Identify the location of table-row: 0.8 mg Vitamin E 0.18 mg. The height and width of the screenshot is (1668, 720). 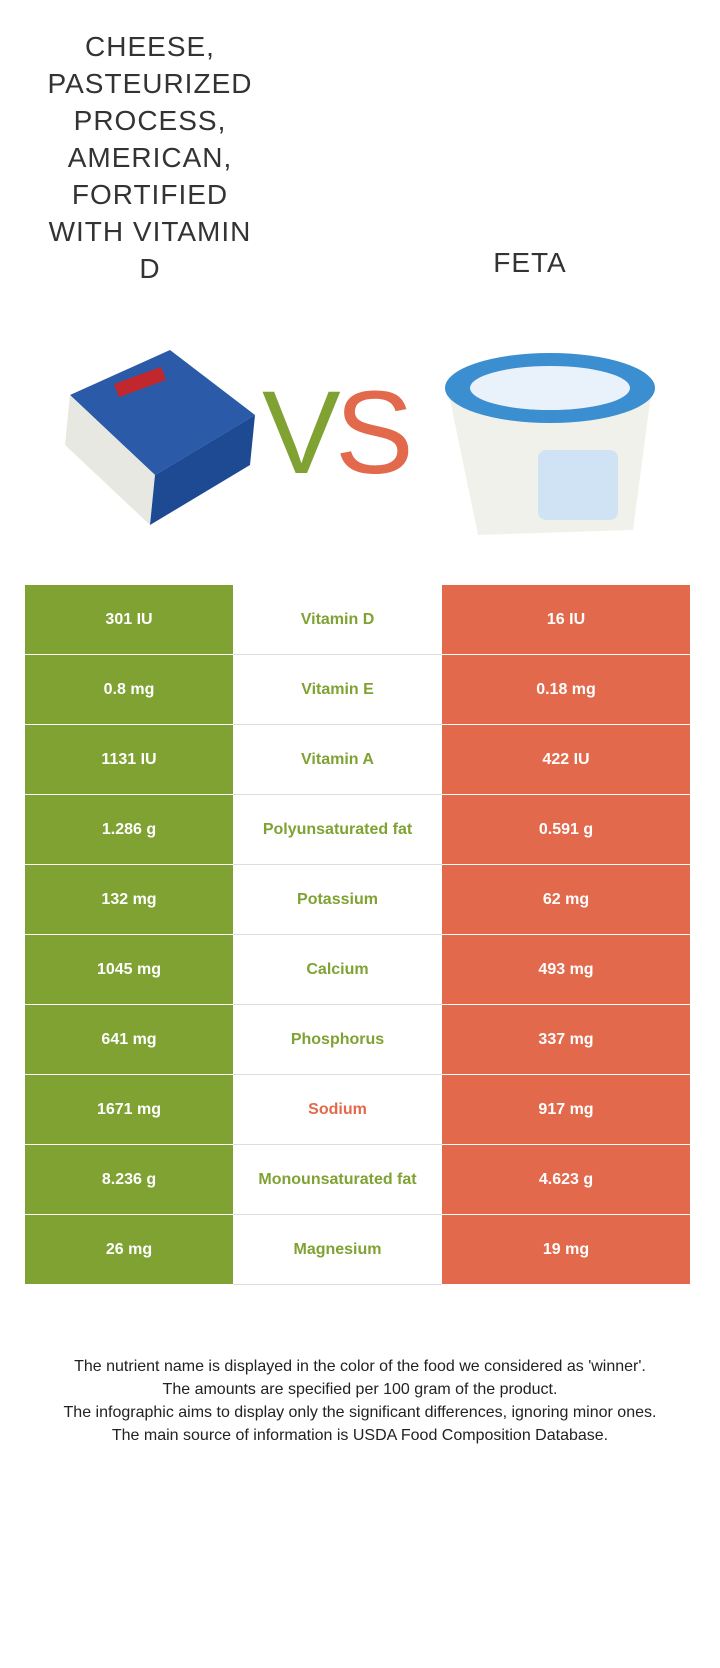
(357, 690).